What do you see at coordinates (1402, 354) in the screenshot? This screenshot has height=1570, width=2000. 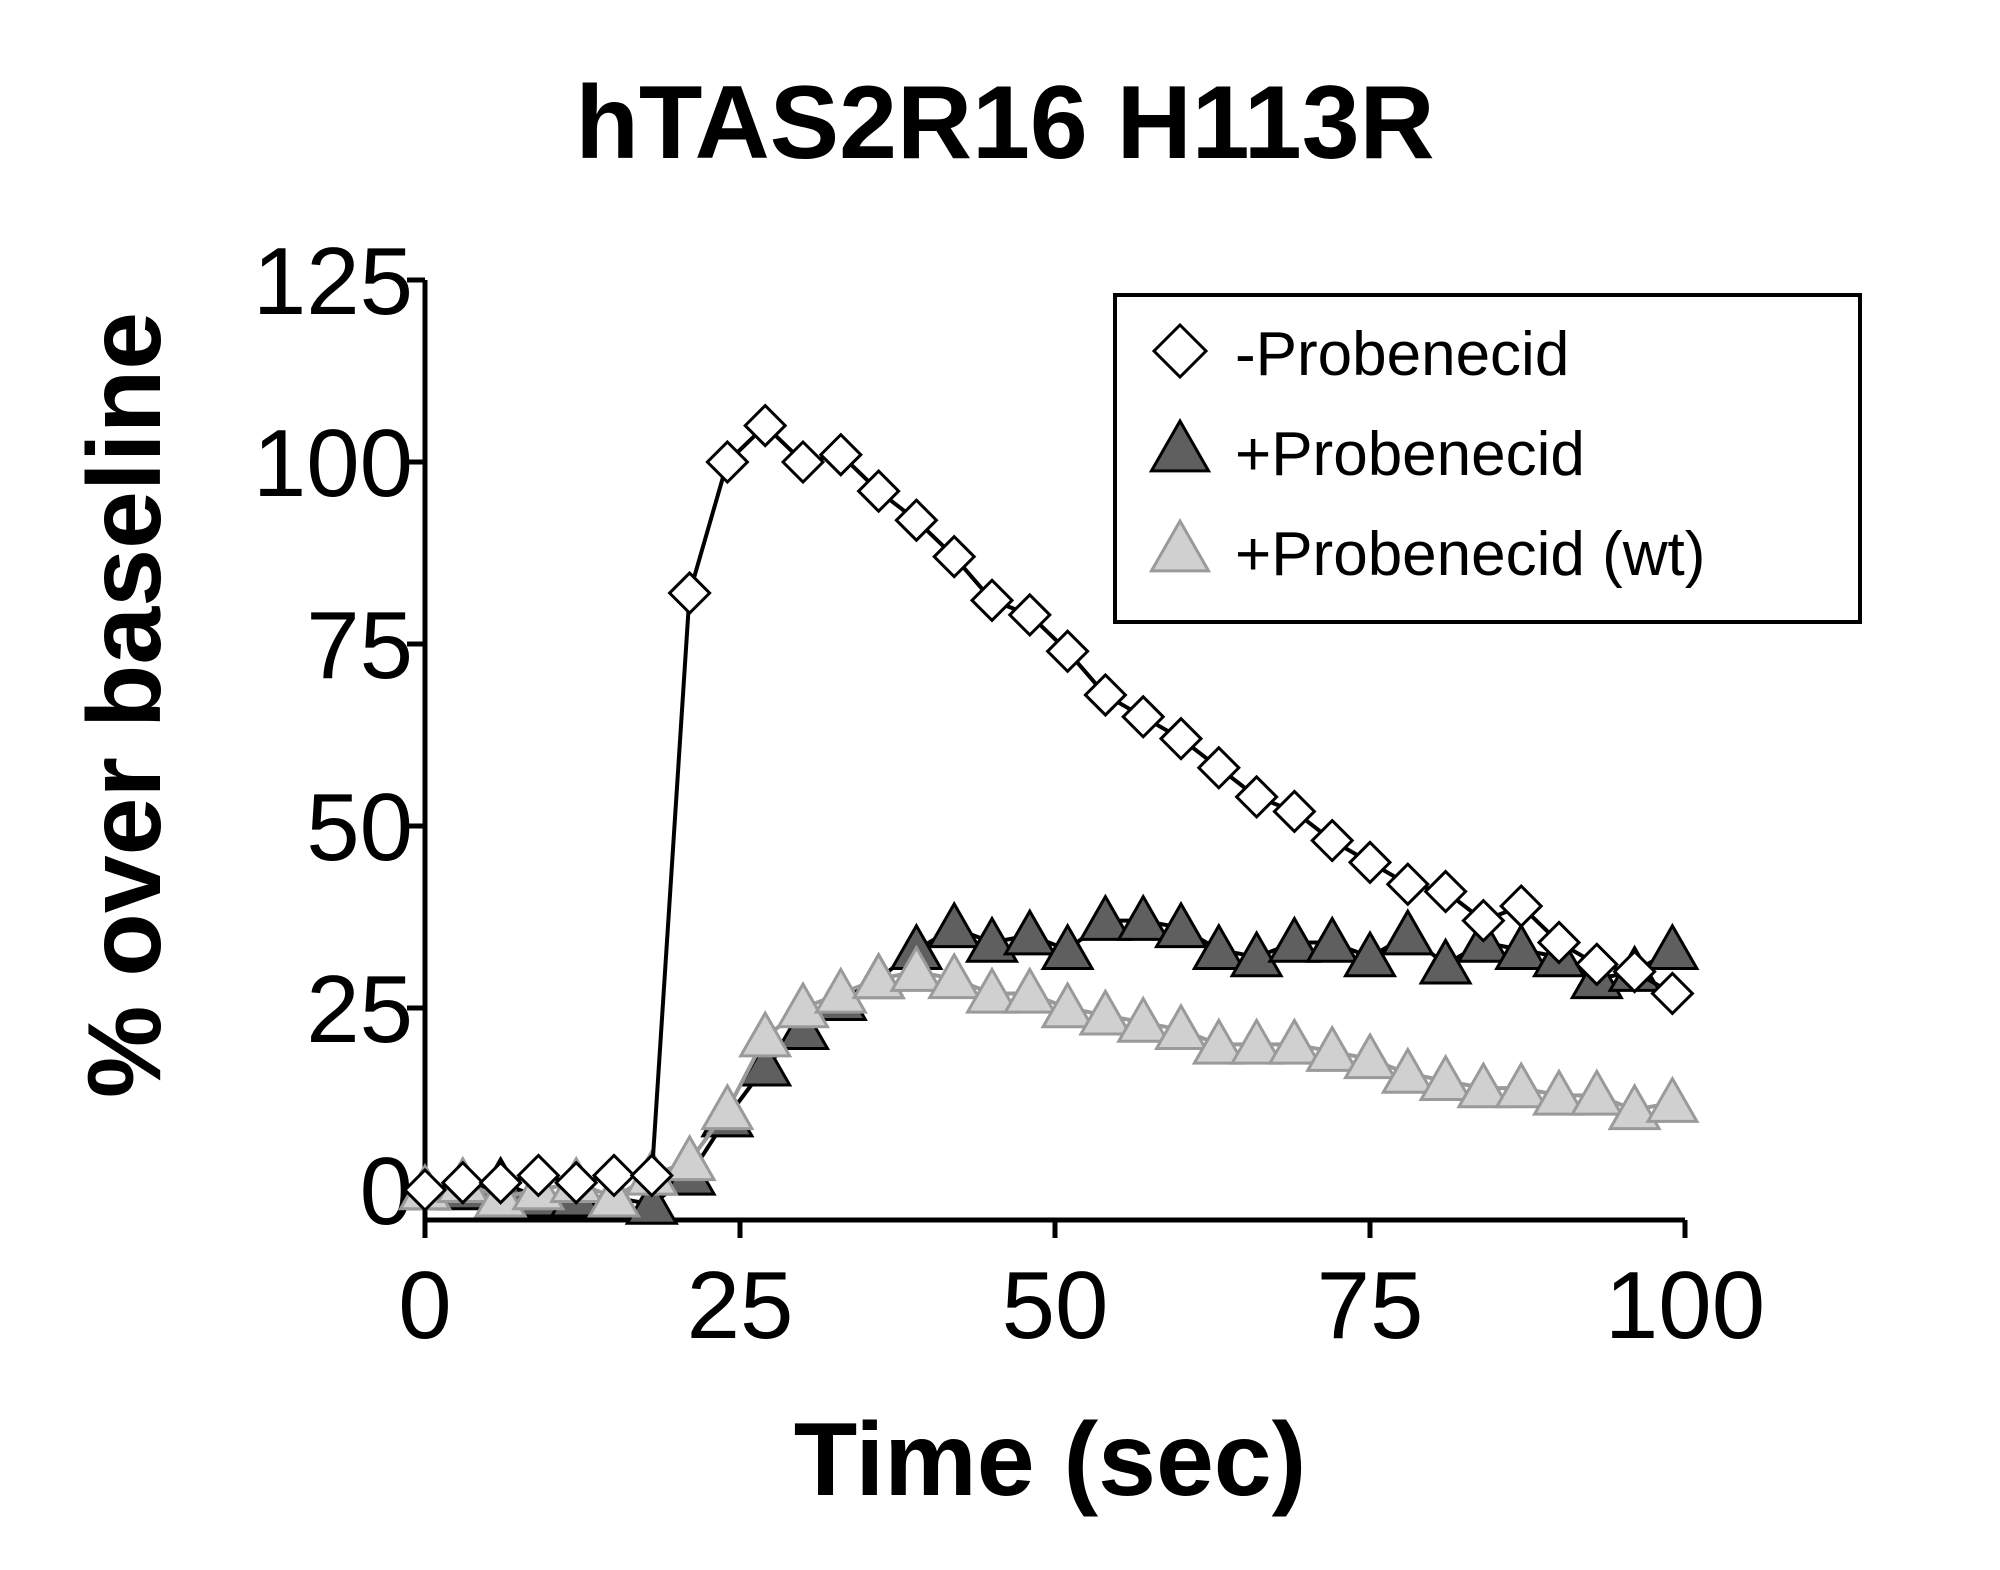 I see `legend-label: -Probenecid` at bounding box center [1402, 354].